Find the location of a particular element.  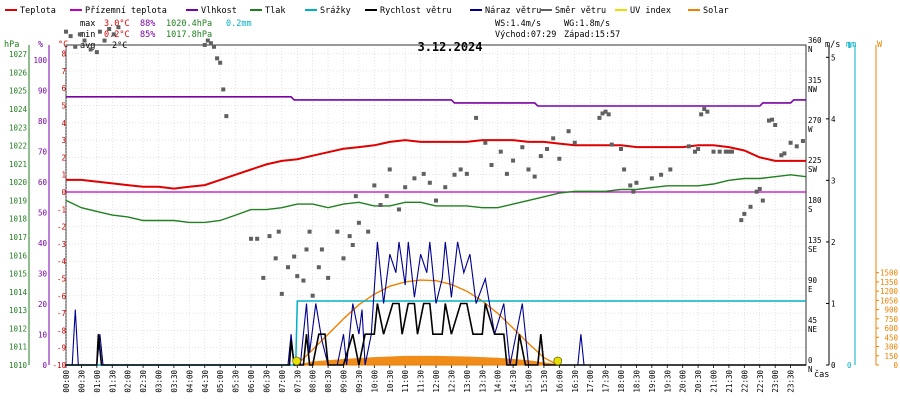

legend-label: Tlak is located at coordinates (275, 11).